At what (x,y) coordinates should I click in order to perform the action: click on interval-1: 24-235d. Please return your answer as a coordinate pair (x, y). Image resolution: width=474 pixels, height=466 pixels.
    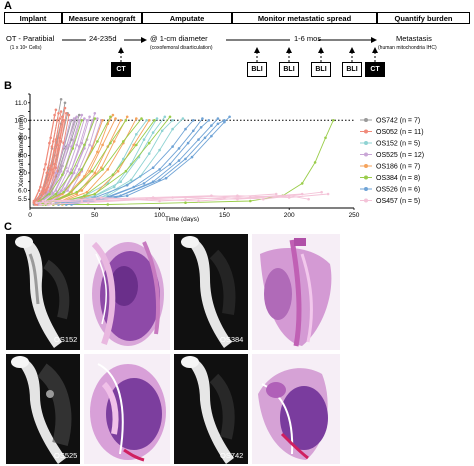
    Looking at the image, I should click on (103, 38).